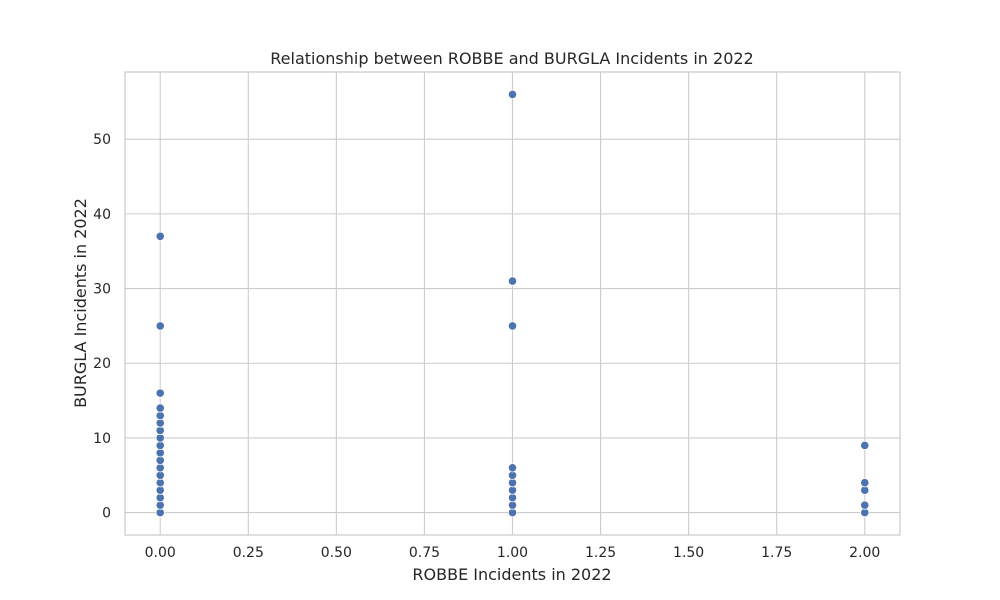  Describe the element at coordinates (511, 574) in the screenshot. I see `x-axis-title: ROBBE Incidents in 2022` at that location.